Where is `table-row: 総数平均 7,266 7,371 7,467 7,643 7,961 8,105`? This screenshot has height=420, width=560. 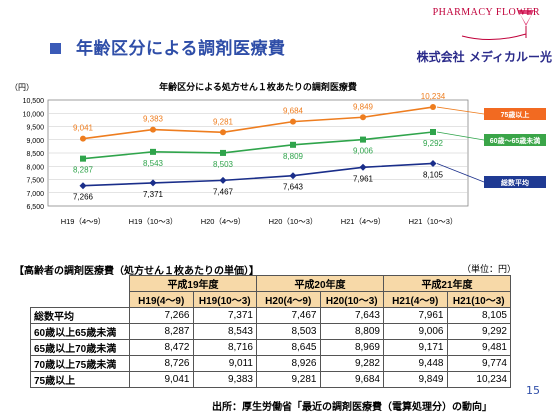
table-row: 総数平均 7,266 7,371 7,467 7,643 7,961 8,105 is located at coordinates (270, 315).